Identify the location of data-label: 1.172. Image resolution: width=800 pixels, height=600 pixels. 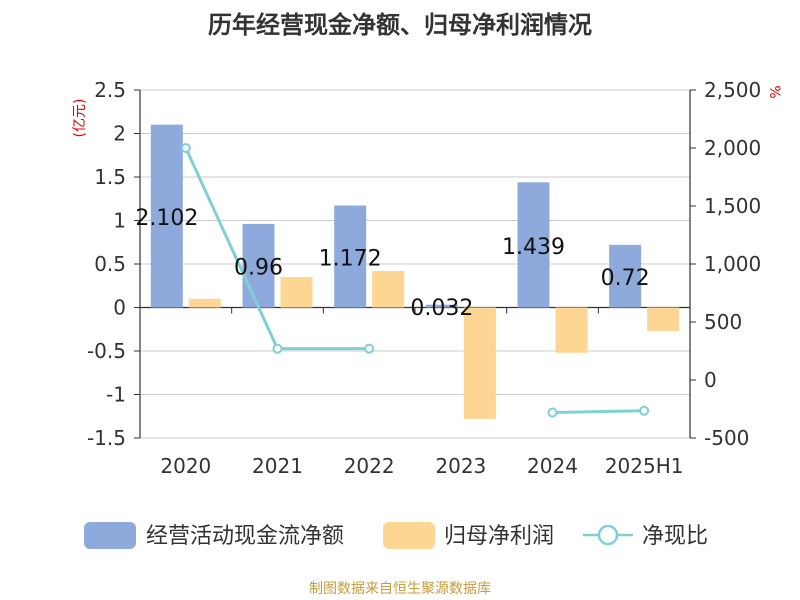
(350, 259).